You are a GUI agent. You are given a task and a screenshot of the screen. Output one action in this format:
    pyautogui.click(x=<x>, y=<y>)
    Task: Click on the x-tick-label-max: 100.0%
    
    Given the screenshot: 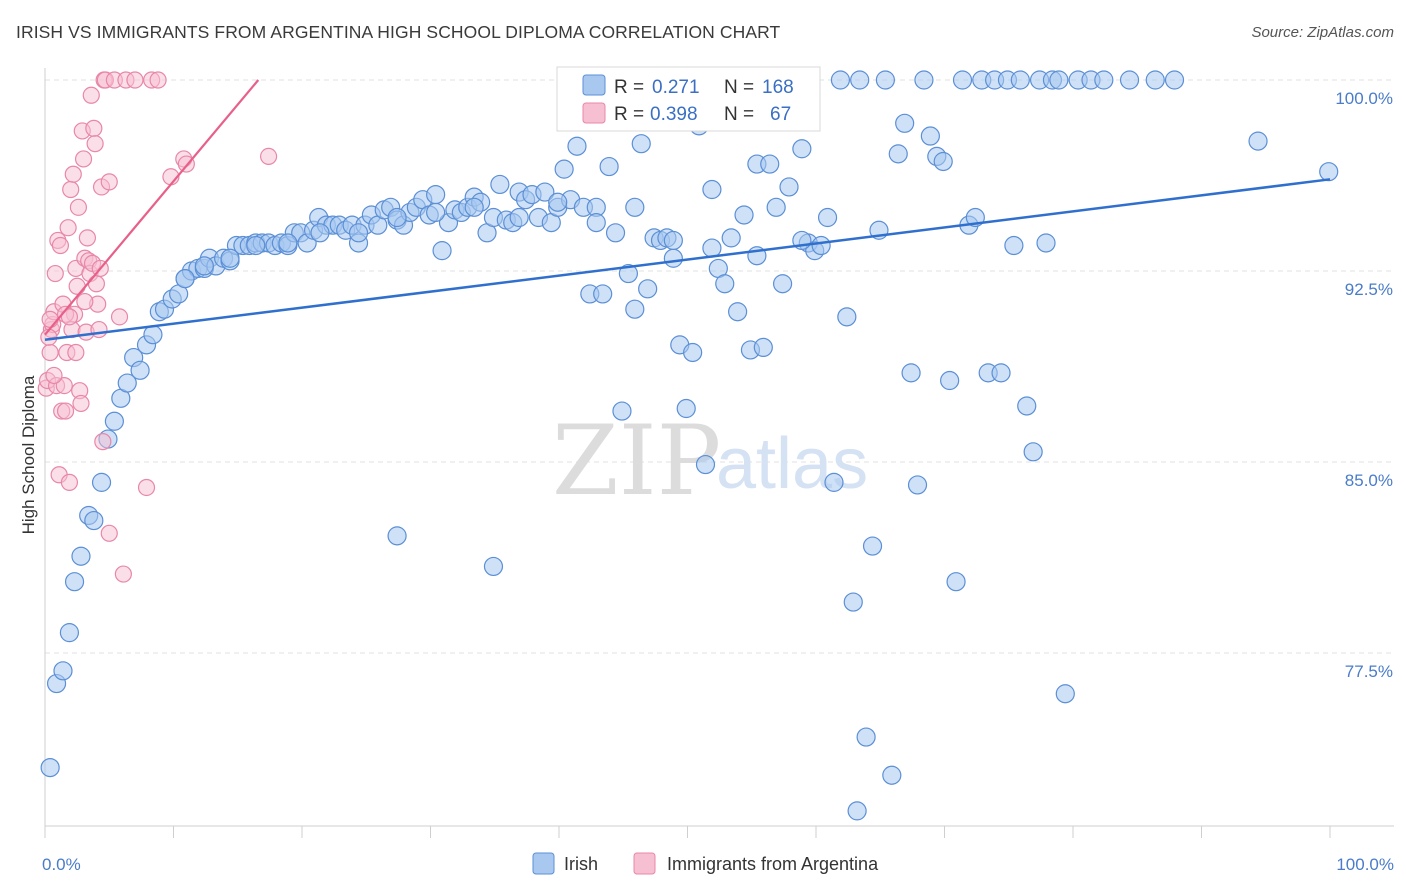 What is the action you would take?
    pyautogui.click(x=1365, y=864)
    